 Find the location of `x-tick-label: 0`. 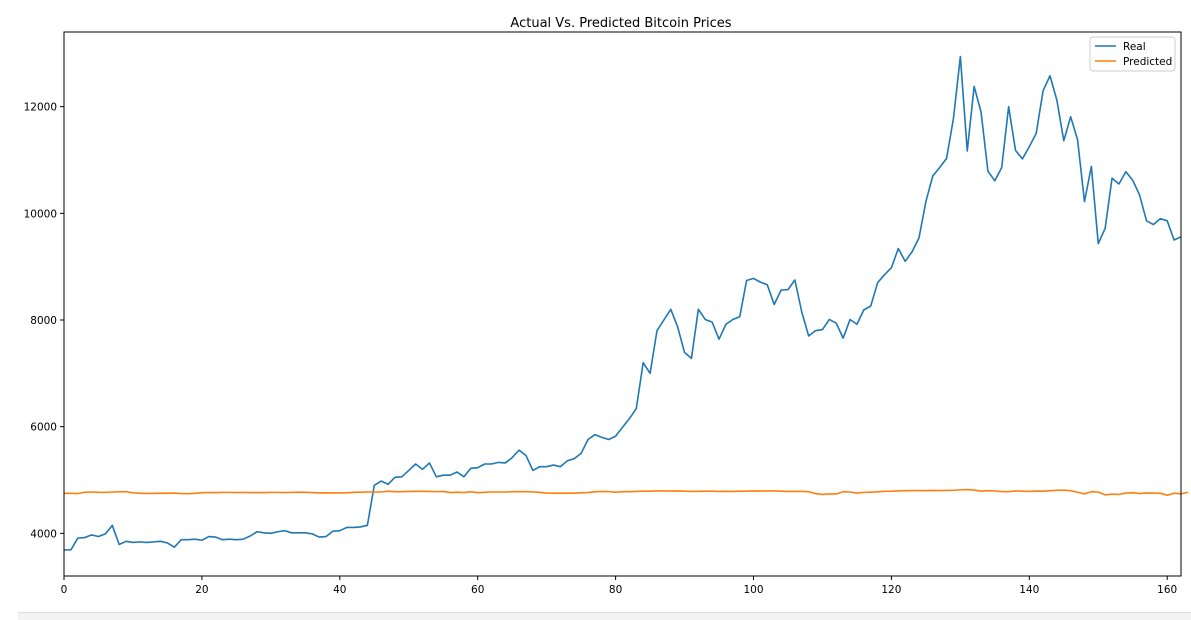

x-tick-label: 0 is located at coordinates (64, 590).